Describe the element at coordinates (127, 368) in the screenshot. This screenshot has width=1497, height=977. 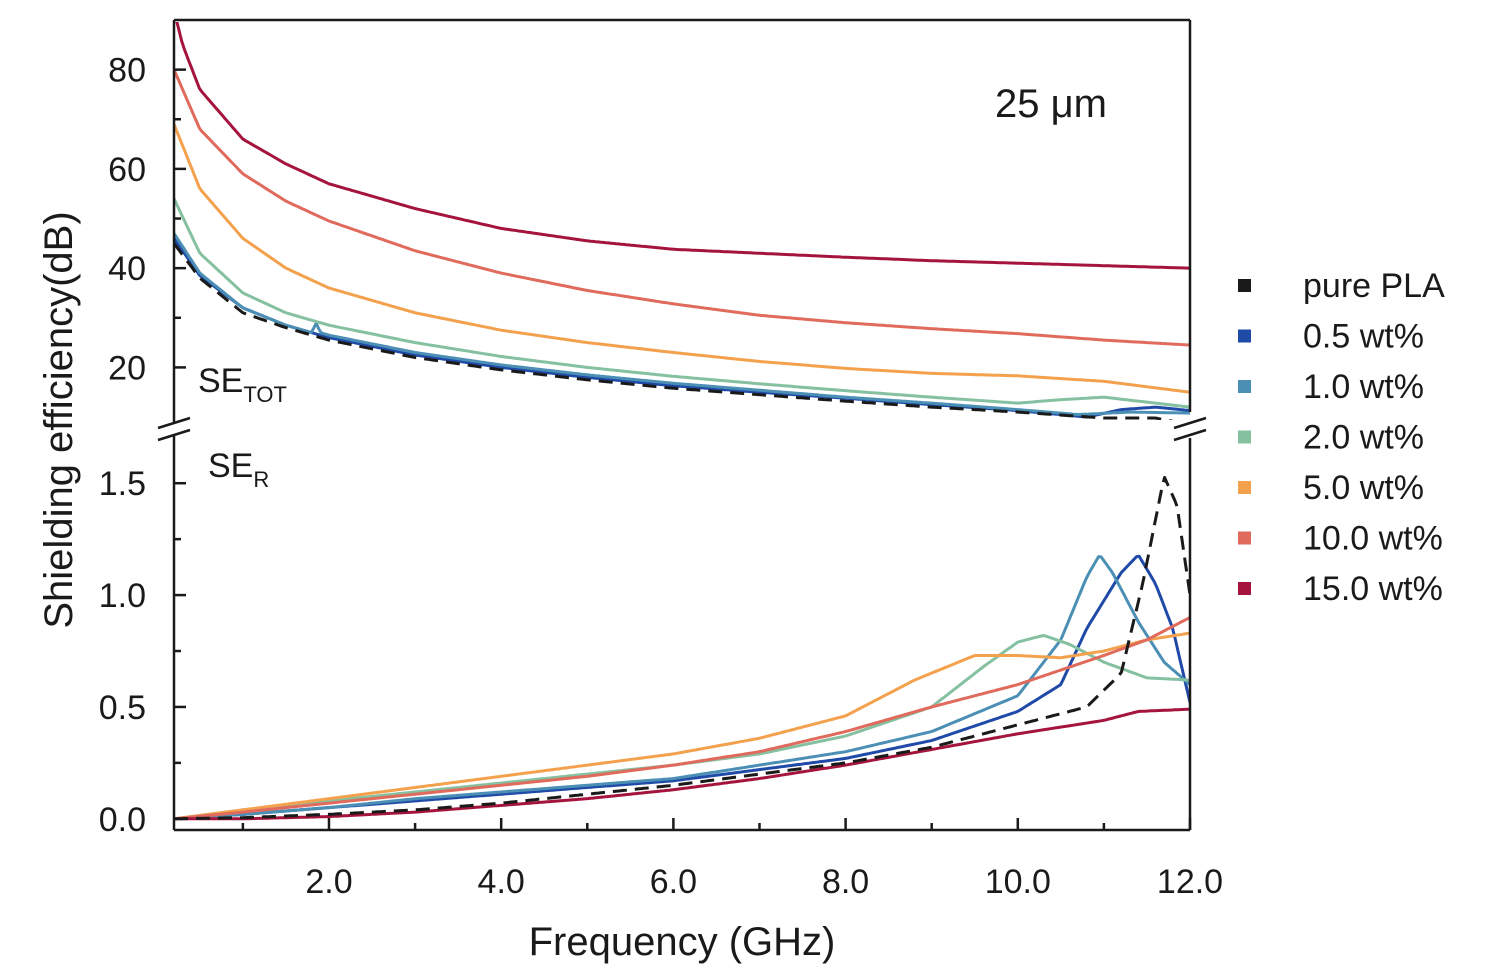
I see `y-tick-label-top: 20` at that location.